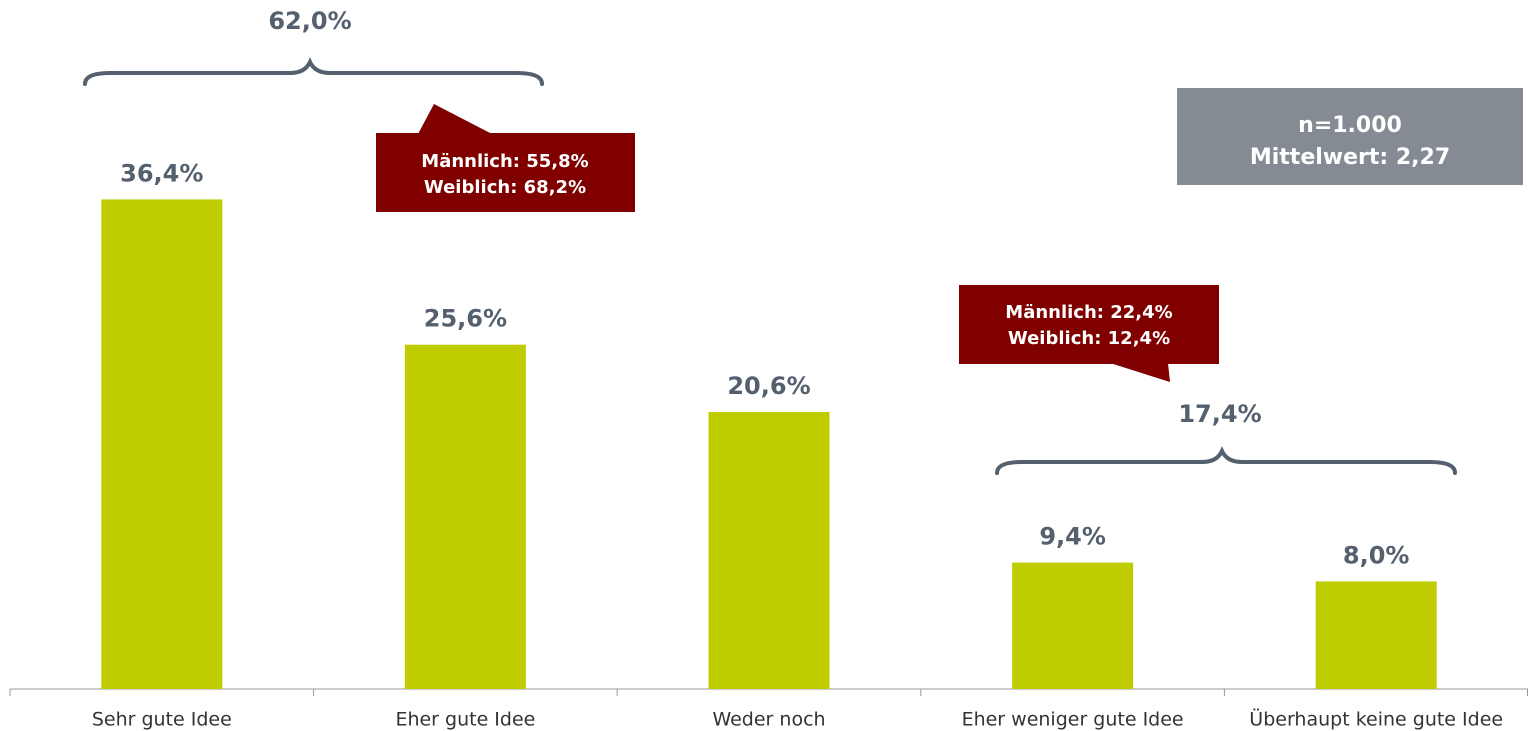 Image resolution: width=1528 pixels, height=731 pixels. What do you see at coordinates (1073, 720) in the screenshot?
I see `x-tick-label: Eher weniger gute Idee` at bounding box center [1073, 720].